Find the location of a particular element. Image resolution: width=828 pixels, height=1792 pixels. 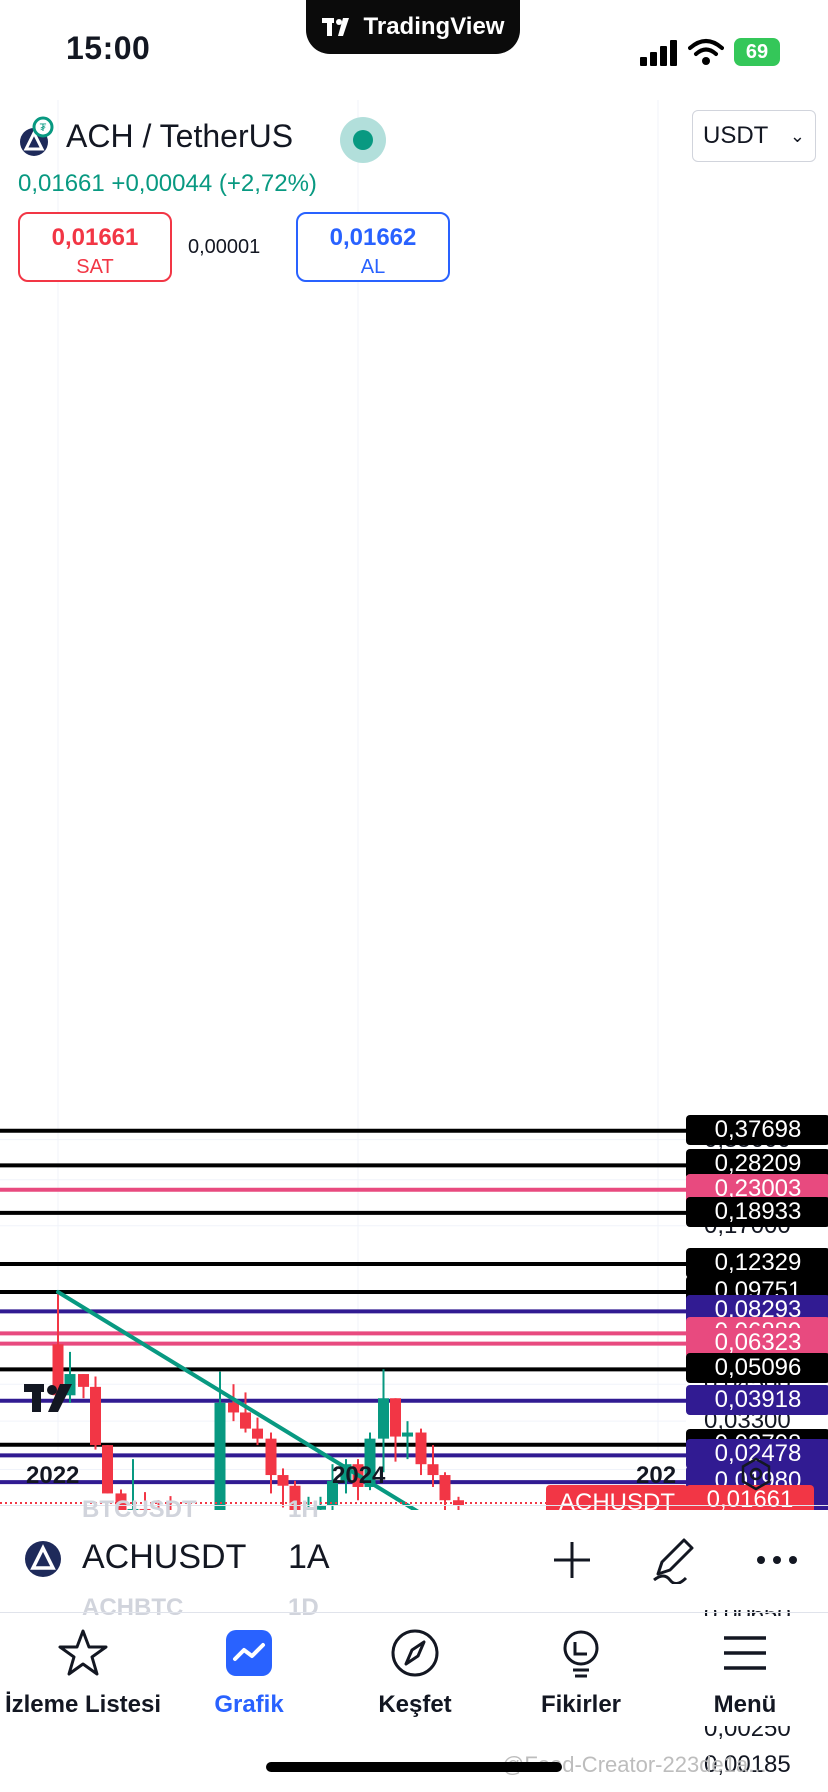

hamburger-icon is located at coordinates (745, 1653).